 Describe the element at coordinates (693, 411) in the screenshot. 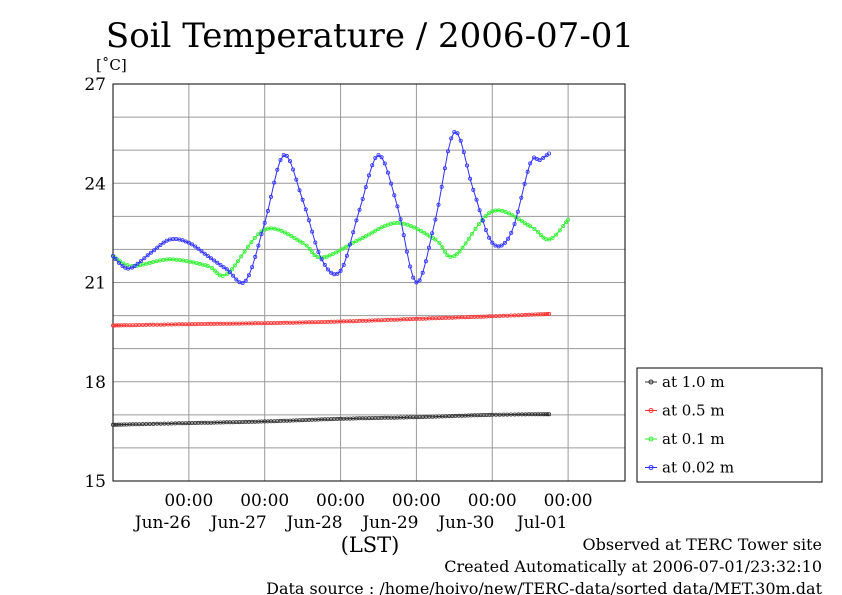

I see `legend-label: at 0.5 m` at that location.